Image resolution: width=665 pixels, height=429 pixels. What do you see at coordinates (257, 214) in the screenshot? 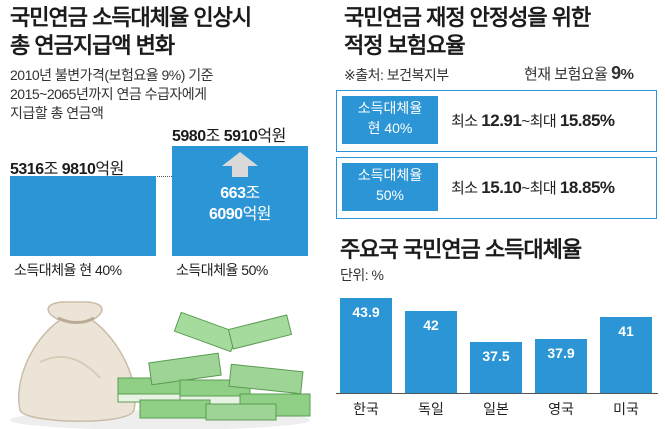
I see `increase-unit-b: 억원` at bounding box center [257, 214].